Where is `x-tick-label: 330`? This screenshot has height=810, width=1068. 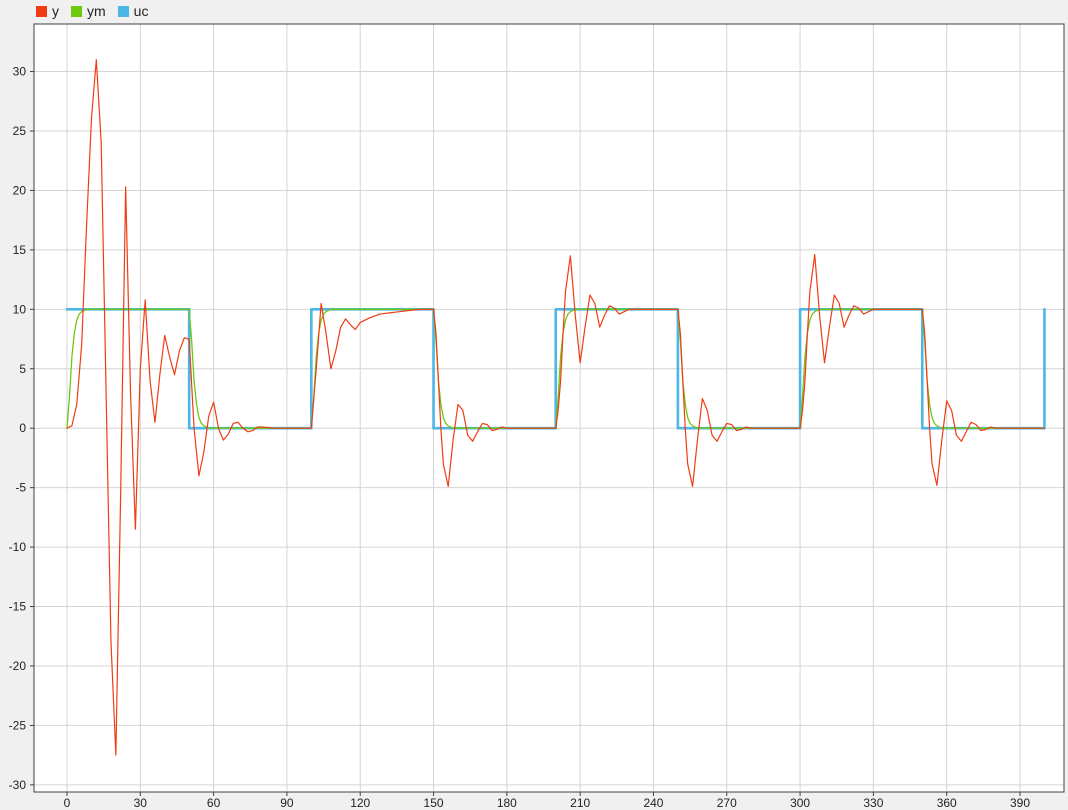
x-tick-label: 330 is located at coordinates (873, 803).